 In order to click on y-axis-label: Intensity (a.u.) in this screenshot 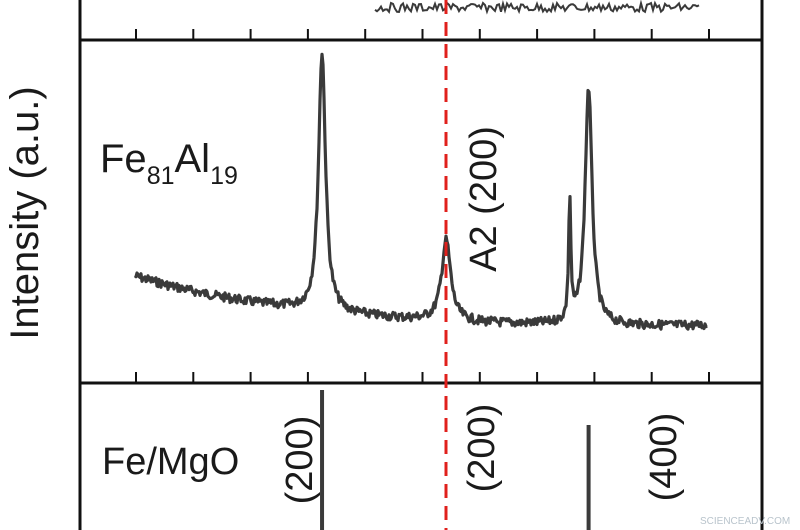, I will do `click(25, 212)`.